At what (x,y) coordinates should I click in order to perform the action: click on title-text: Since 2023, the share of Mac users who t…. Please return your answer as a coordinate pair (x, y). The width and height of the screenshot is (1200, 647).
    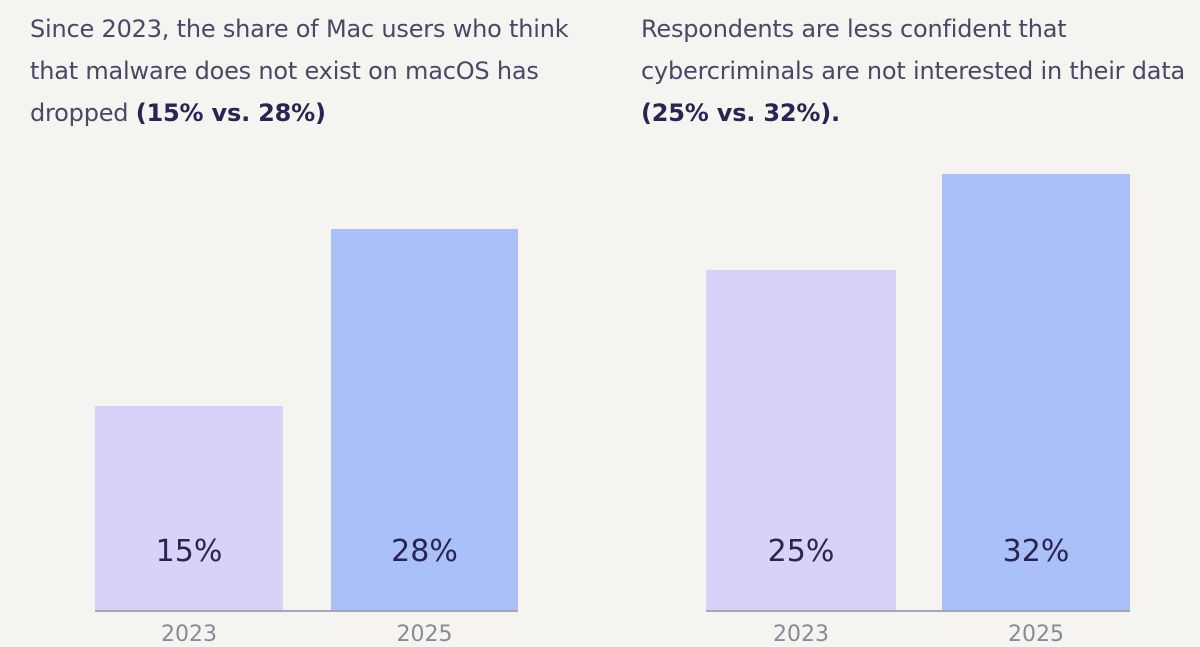
    Looking at the image, I should click on (299, 71).